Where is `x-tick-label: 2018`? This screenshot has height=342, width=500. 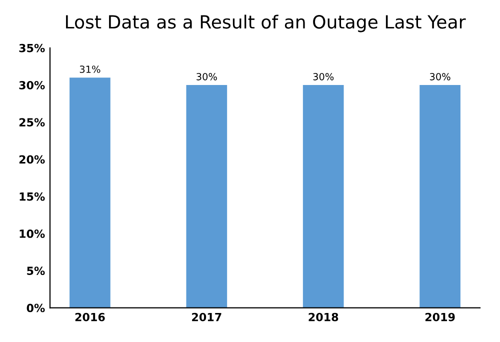 x-tick-label: 2018 is located at coordinates (323, 317).